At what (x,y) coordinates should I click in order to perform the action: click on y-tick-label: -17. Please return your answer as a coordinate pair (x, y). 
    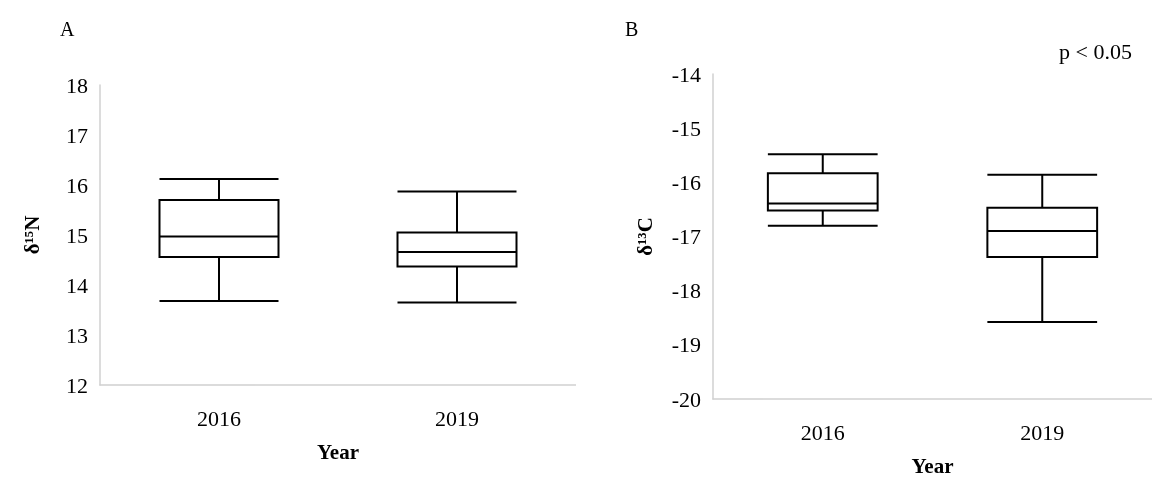
    Looking at the image, I should click on (686, 236).